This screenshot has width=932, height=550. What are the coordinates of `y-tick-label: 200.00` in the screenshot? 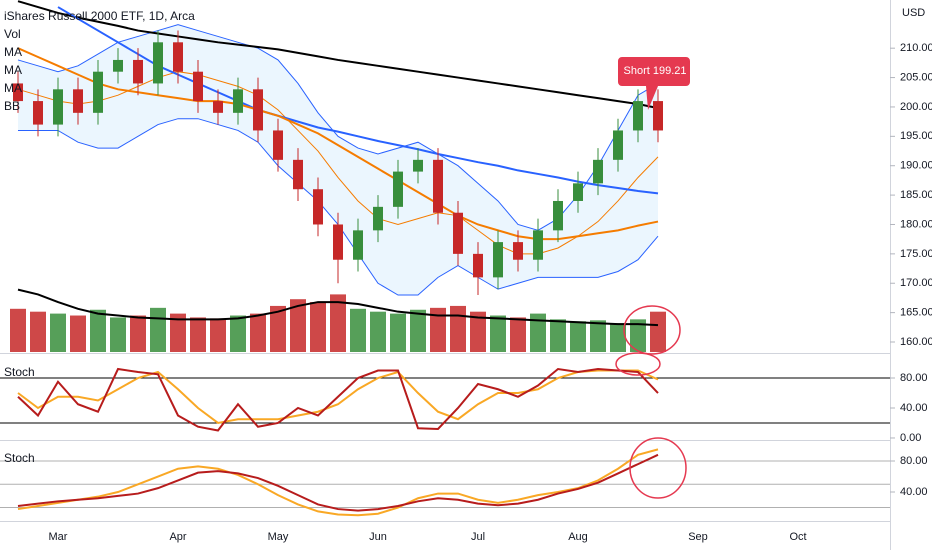 It's located at (916, 107).